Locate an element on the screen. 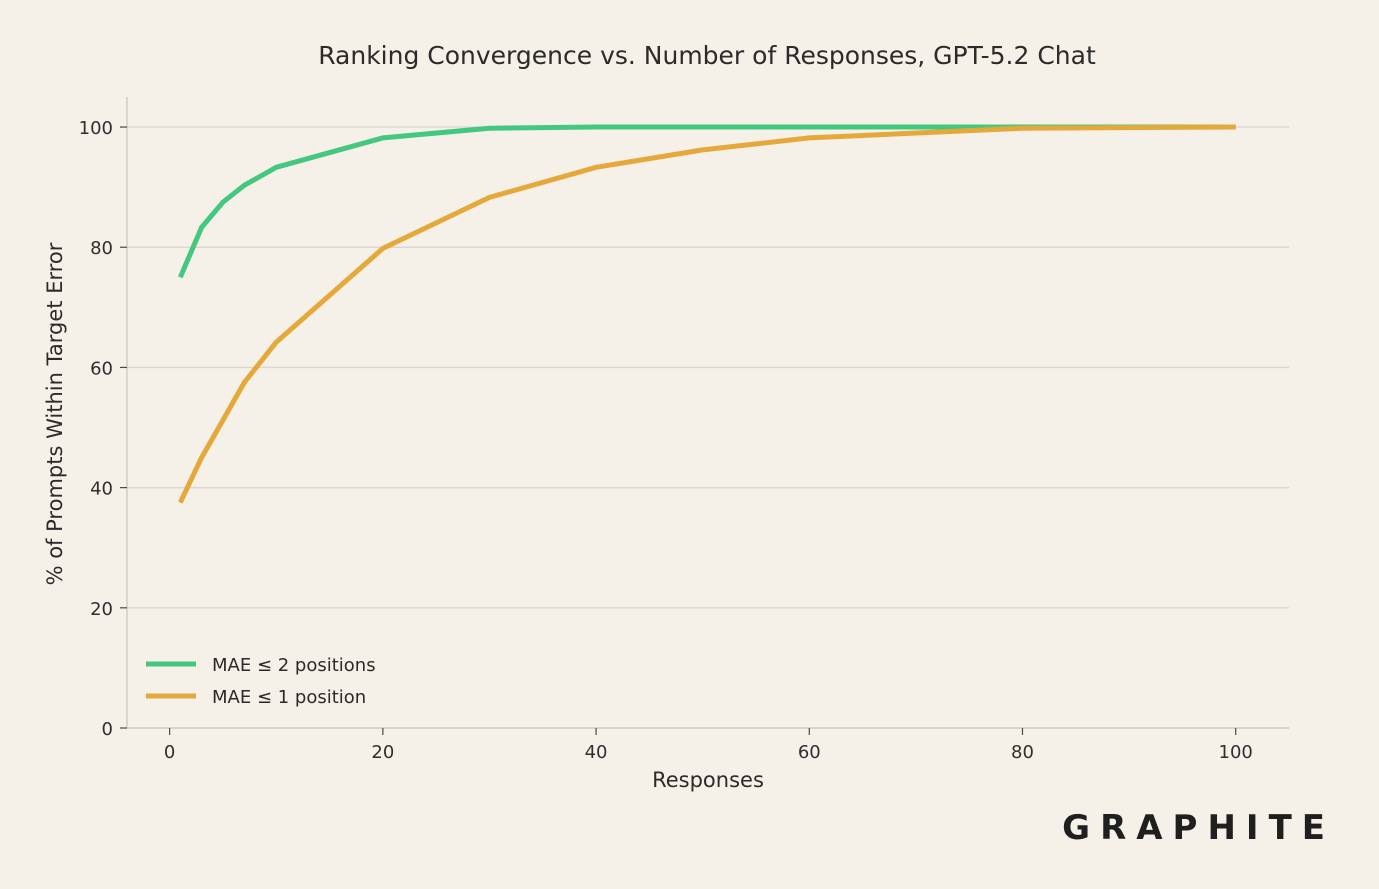  x-tick-label-20: 20 is located at coordinates (382, 752).